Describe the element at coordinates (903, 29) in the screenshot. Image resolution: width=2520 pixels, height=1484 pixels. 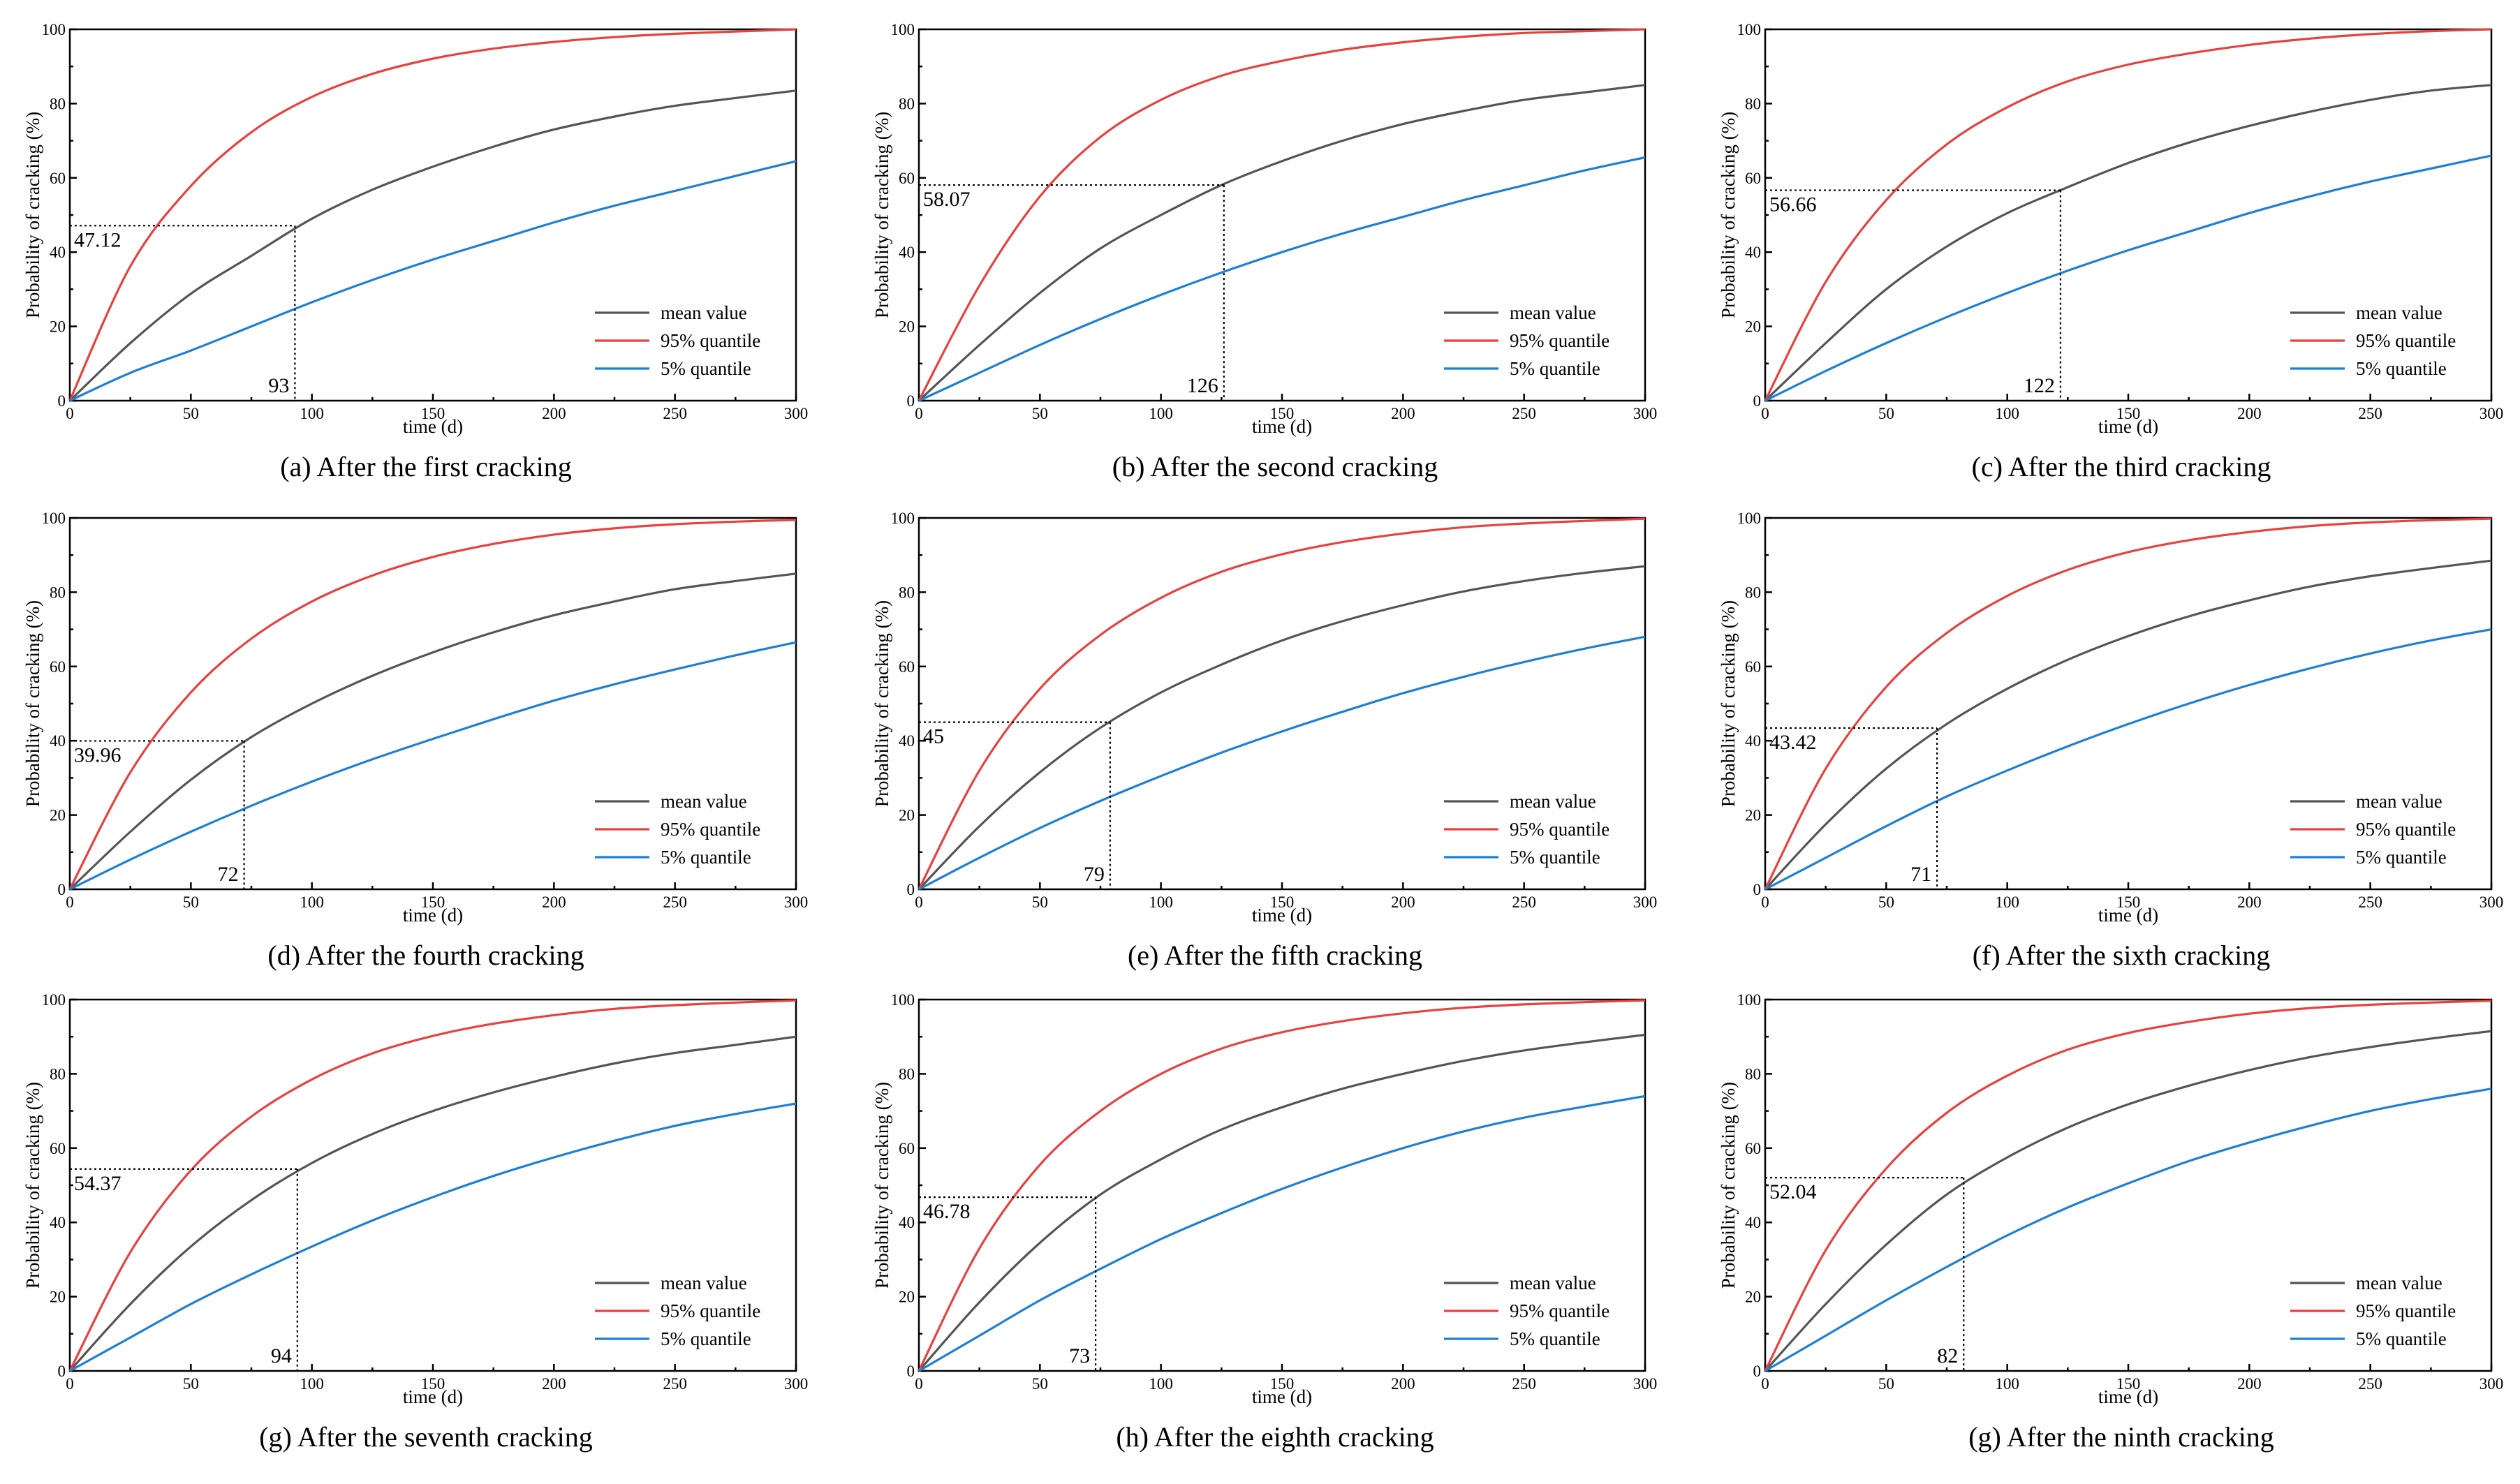
I see `y-tick-label: 100` at that location.